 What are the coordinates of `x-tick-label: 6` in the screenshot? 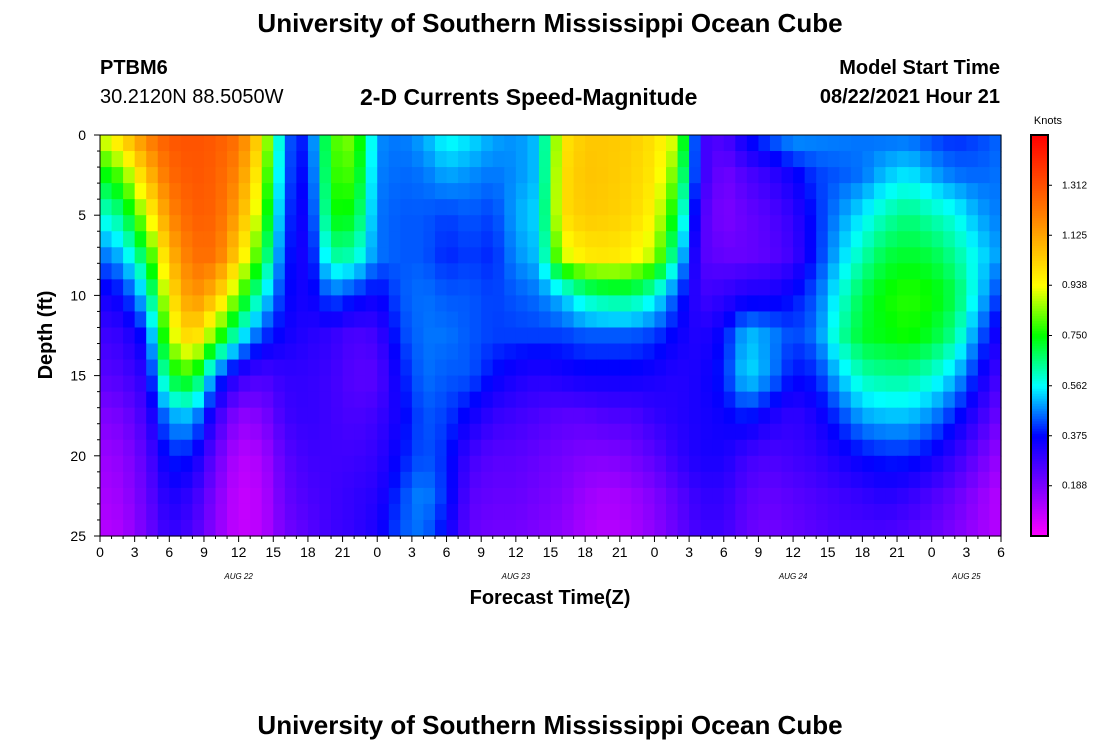 It's located at (447, 552).